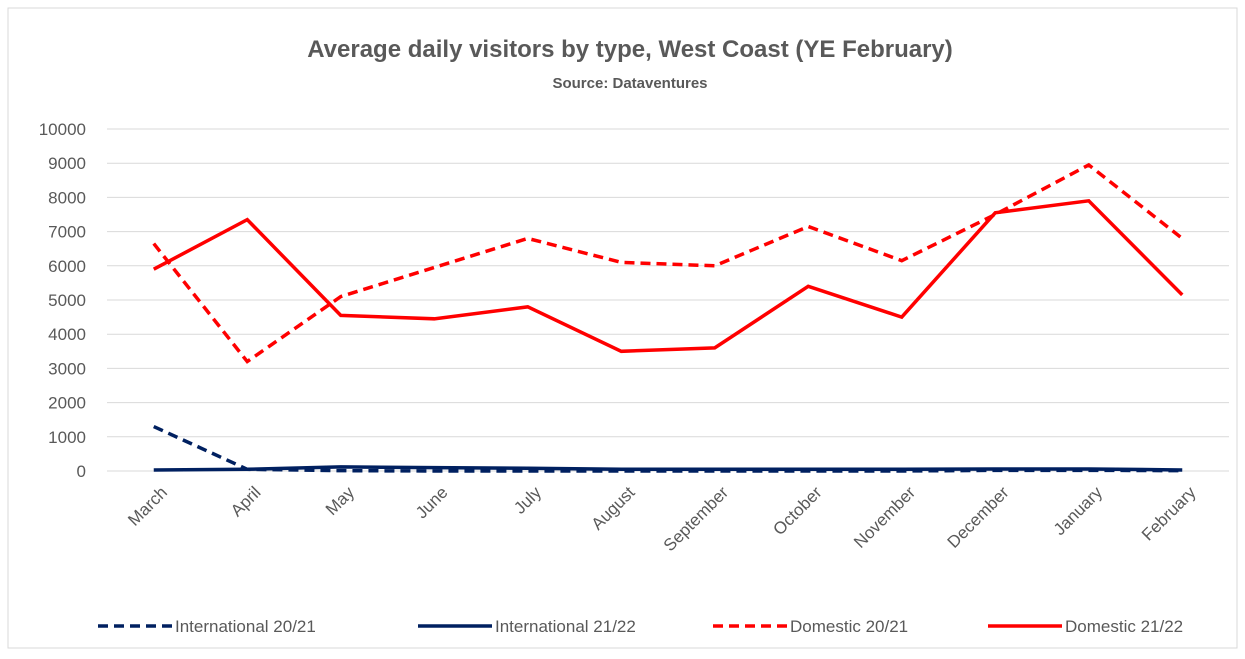 Image resolution: width=1245 pixels, height=659 pixels. Describe the element at coordinates (1124, 626) in the screenshot. I see `legend-label: Domestic 21/22` at that location.